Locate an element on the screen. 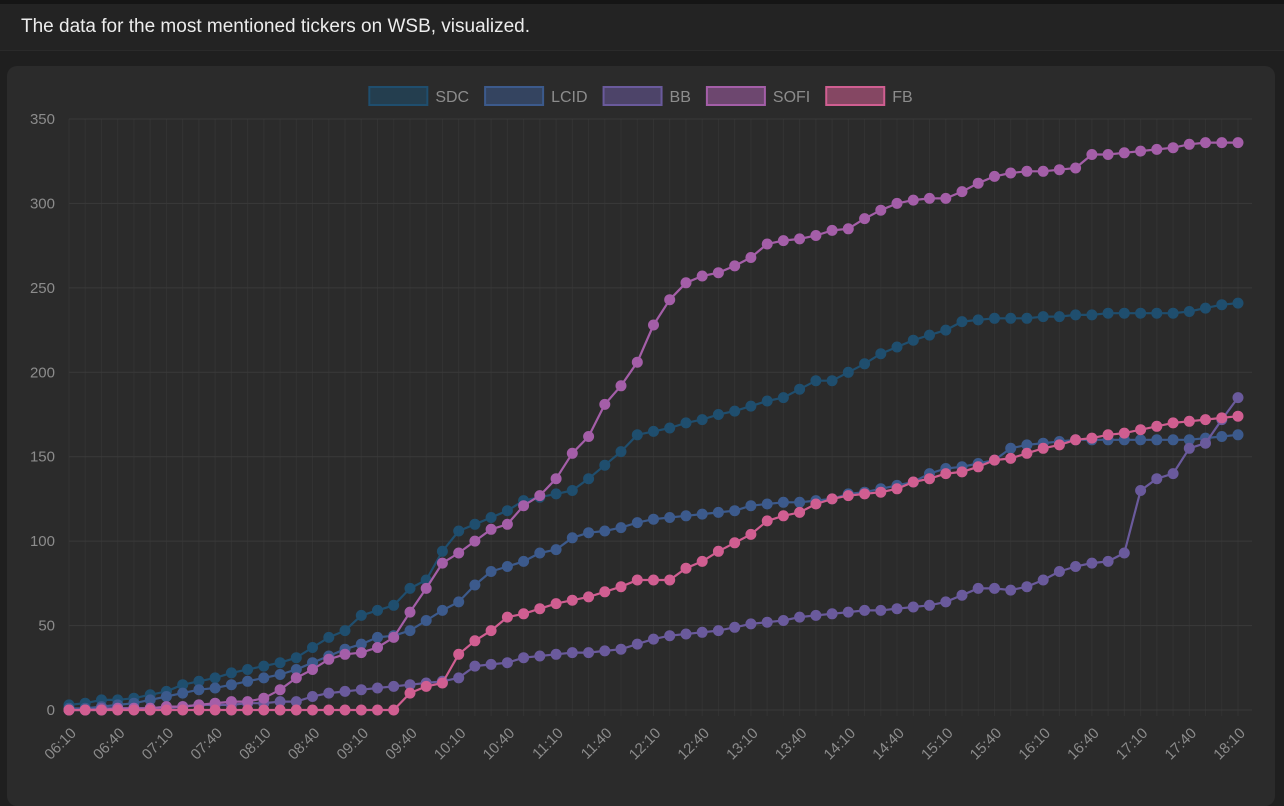  y-tick-label: 350 is located at coordinates (42, 119).